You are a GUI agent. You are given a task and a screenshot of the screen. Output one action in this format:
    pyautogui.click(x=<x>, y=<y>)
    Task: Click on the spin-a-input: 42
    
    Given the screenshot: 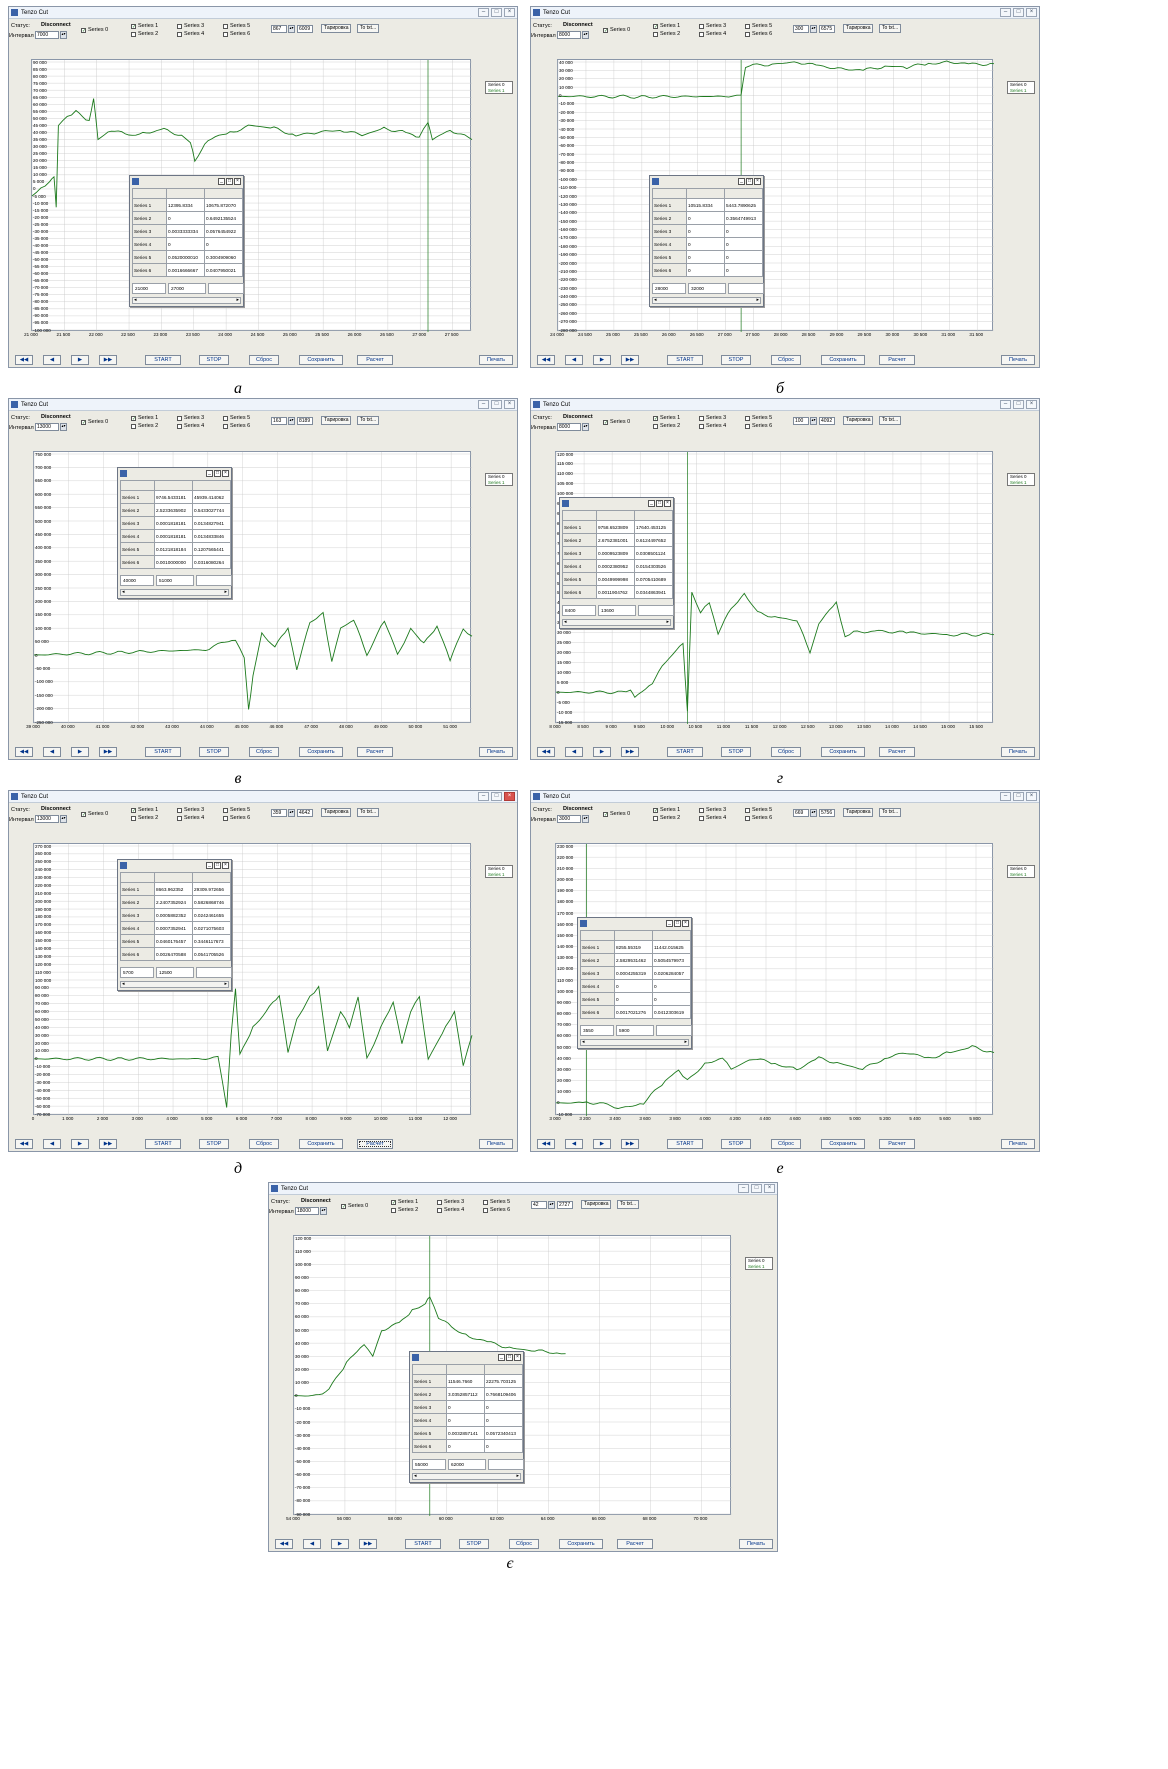 What is the action you would take?
    pyautogui.click(x=539, y=1205)
    